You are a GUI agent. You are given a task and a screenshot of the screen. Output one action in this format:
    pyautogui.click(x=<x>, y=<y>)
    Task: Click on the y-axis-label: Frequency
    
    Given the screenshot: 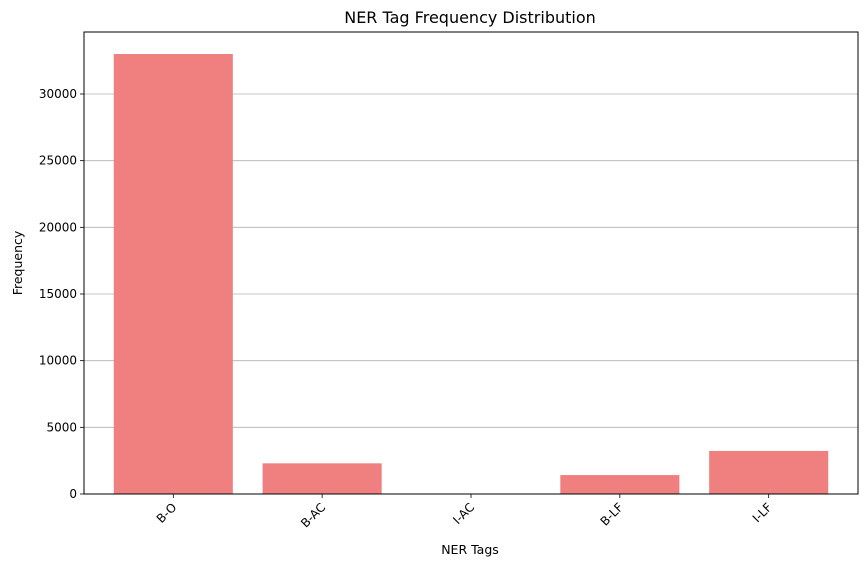 What is the action you would take?
    pyautogui.click(x=17, y=262)
    